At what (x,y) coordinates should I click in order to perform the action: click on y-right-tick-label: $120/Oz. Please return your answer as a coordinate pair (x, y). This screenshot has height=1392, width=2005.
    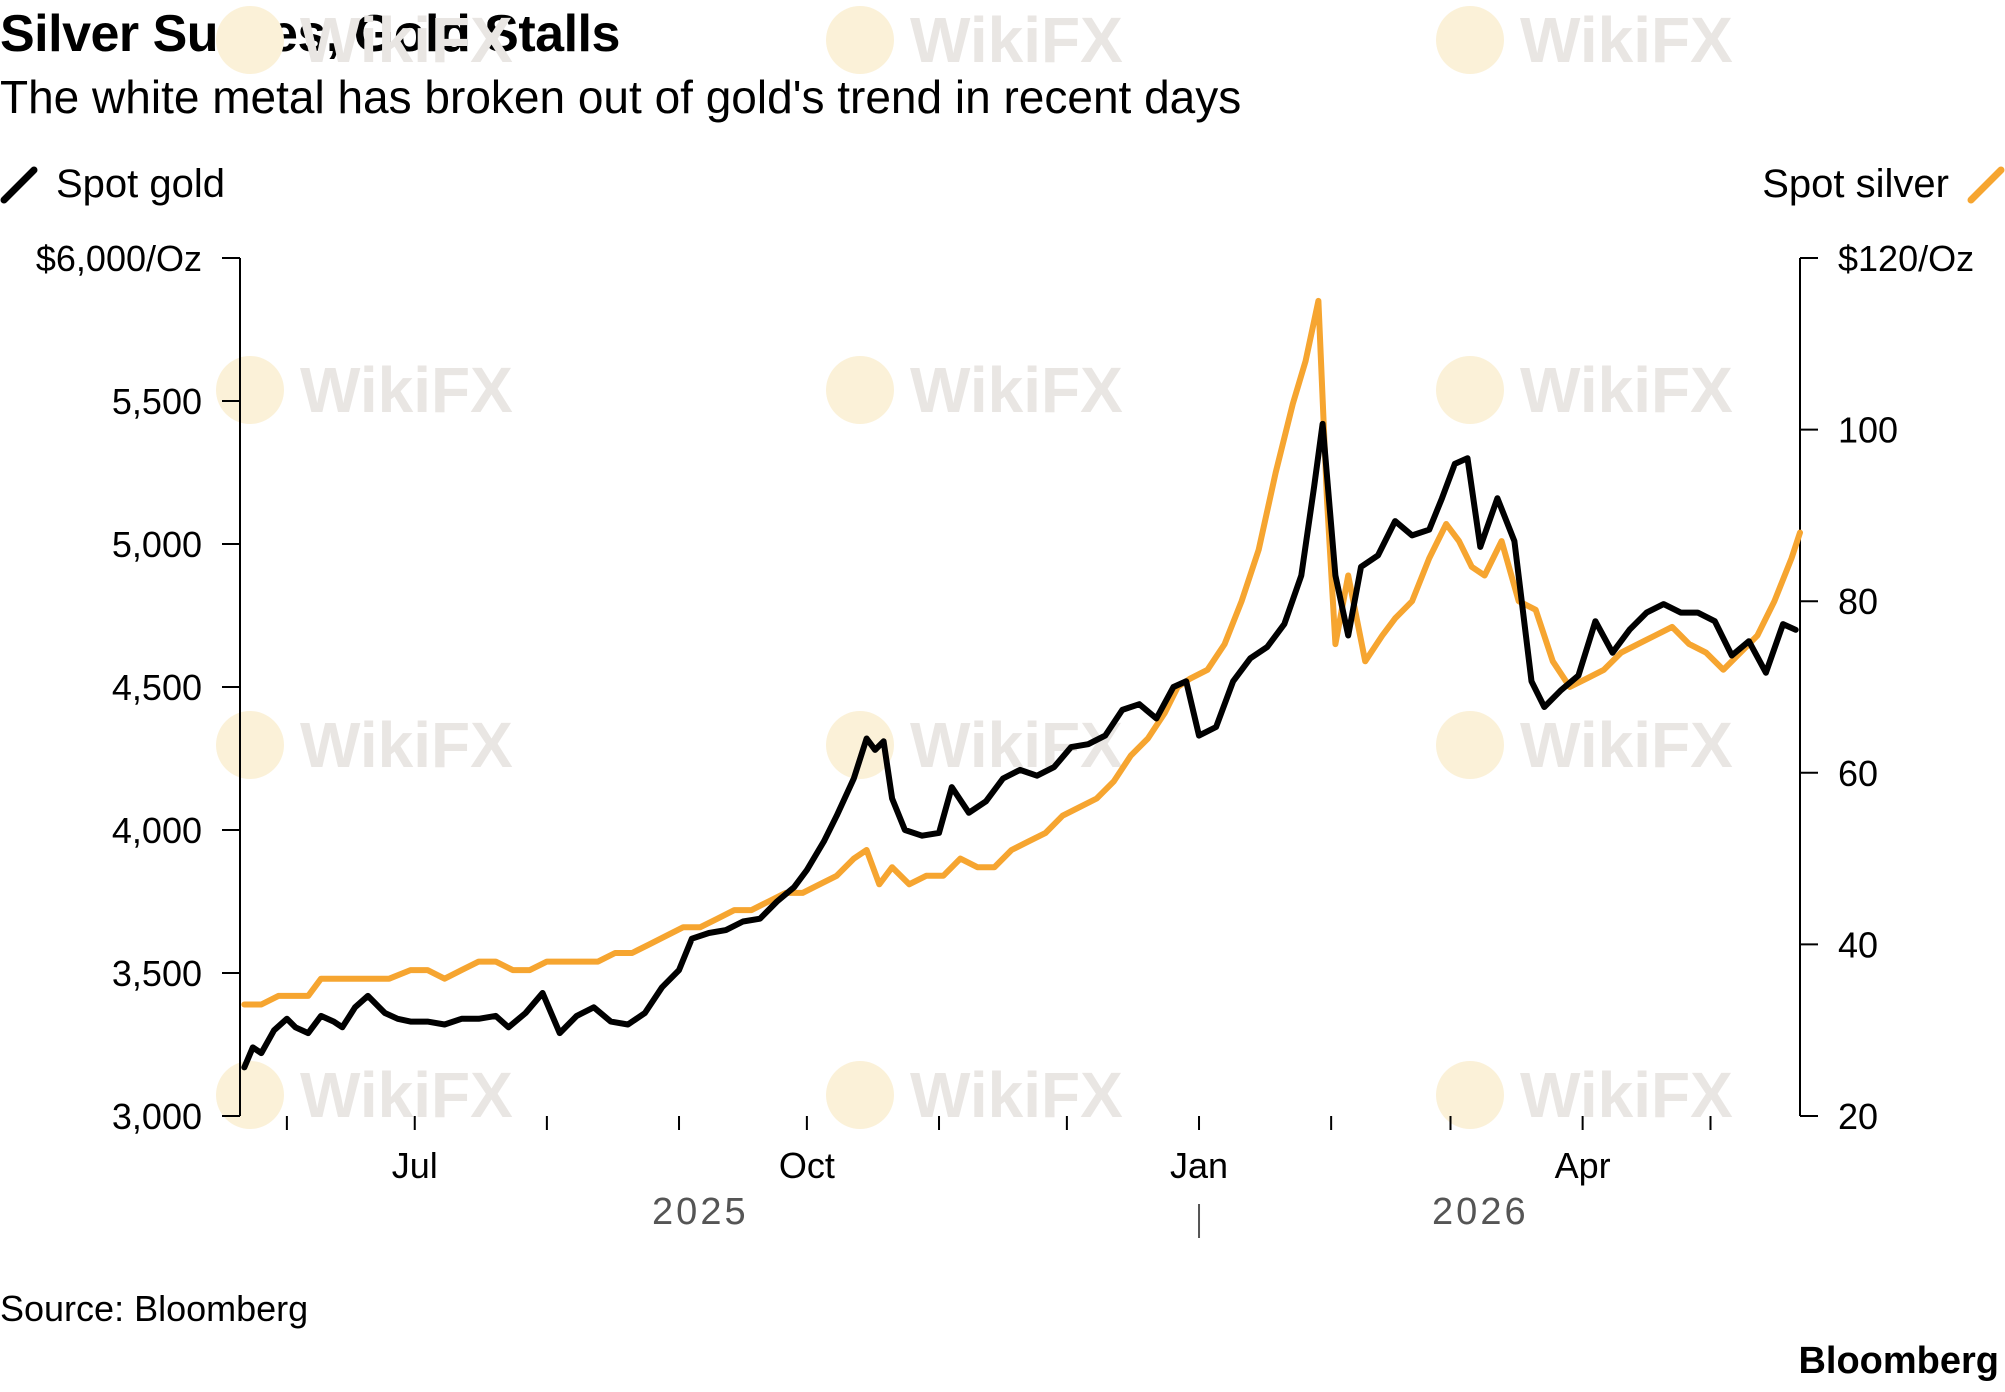
    Looking at the image, I should click on (1906, 258).